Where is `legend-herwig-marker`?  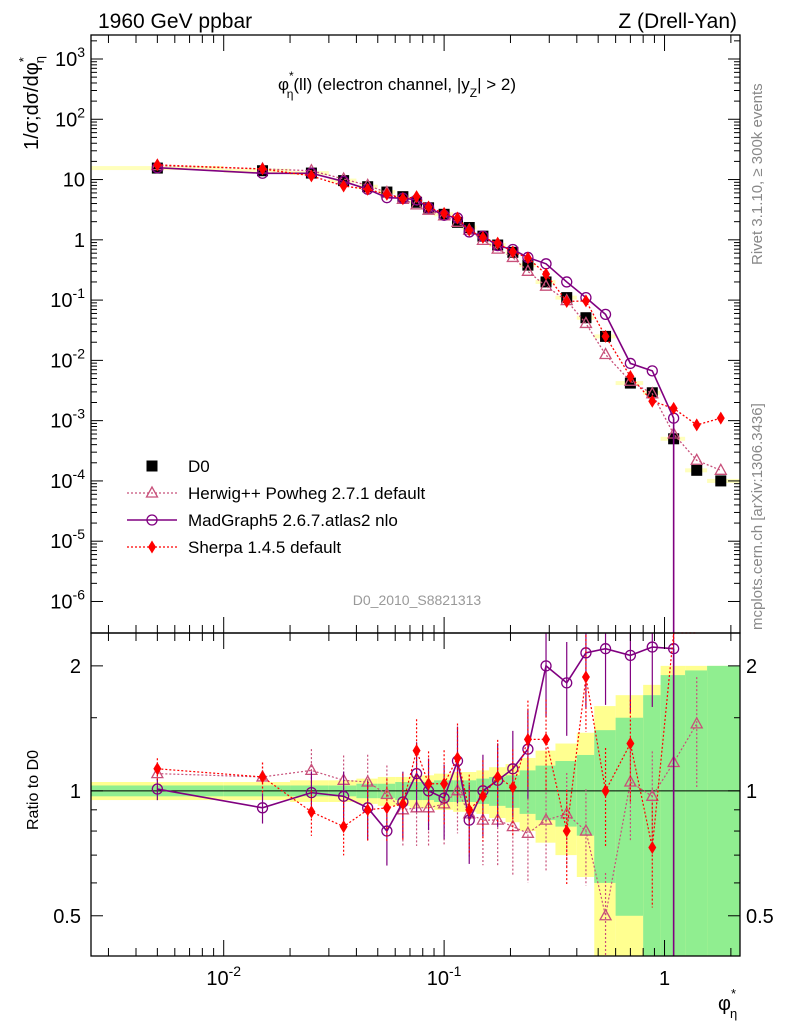
legend-herwig-marker is located at coordinates (152, 491).